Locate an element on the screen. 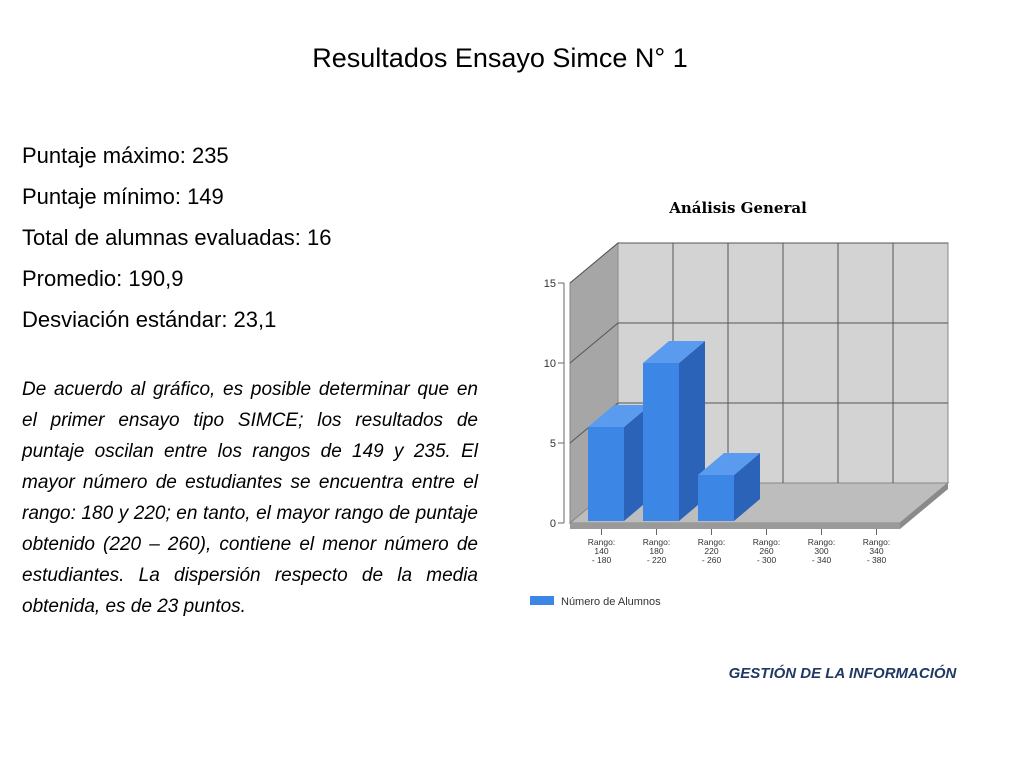 Image resolution: width=1024 pixels, height=768 pixels. x-tick-label: 300 is located at coordinates (821, 551).